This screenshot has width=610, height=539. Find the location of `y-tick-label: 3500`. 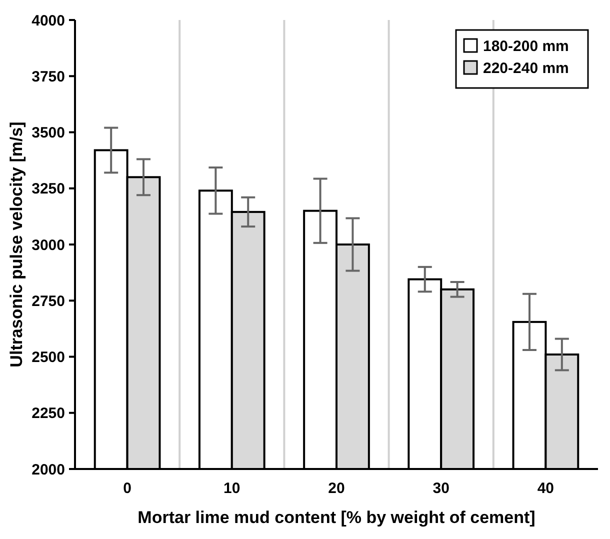

y-tick-label: 3500 is located at coordinates (48, 133).